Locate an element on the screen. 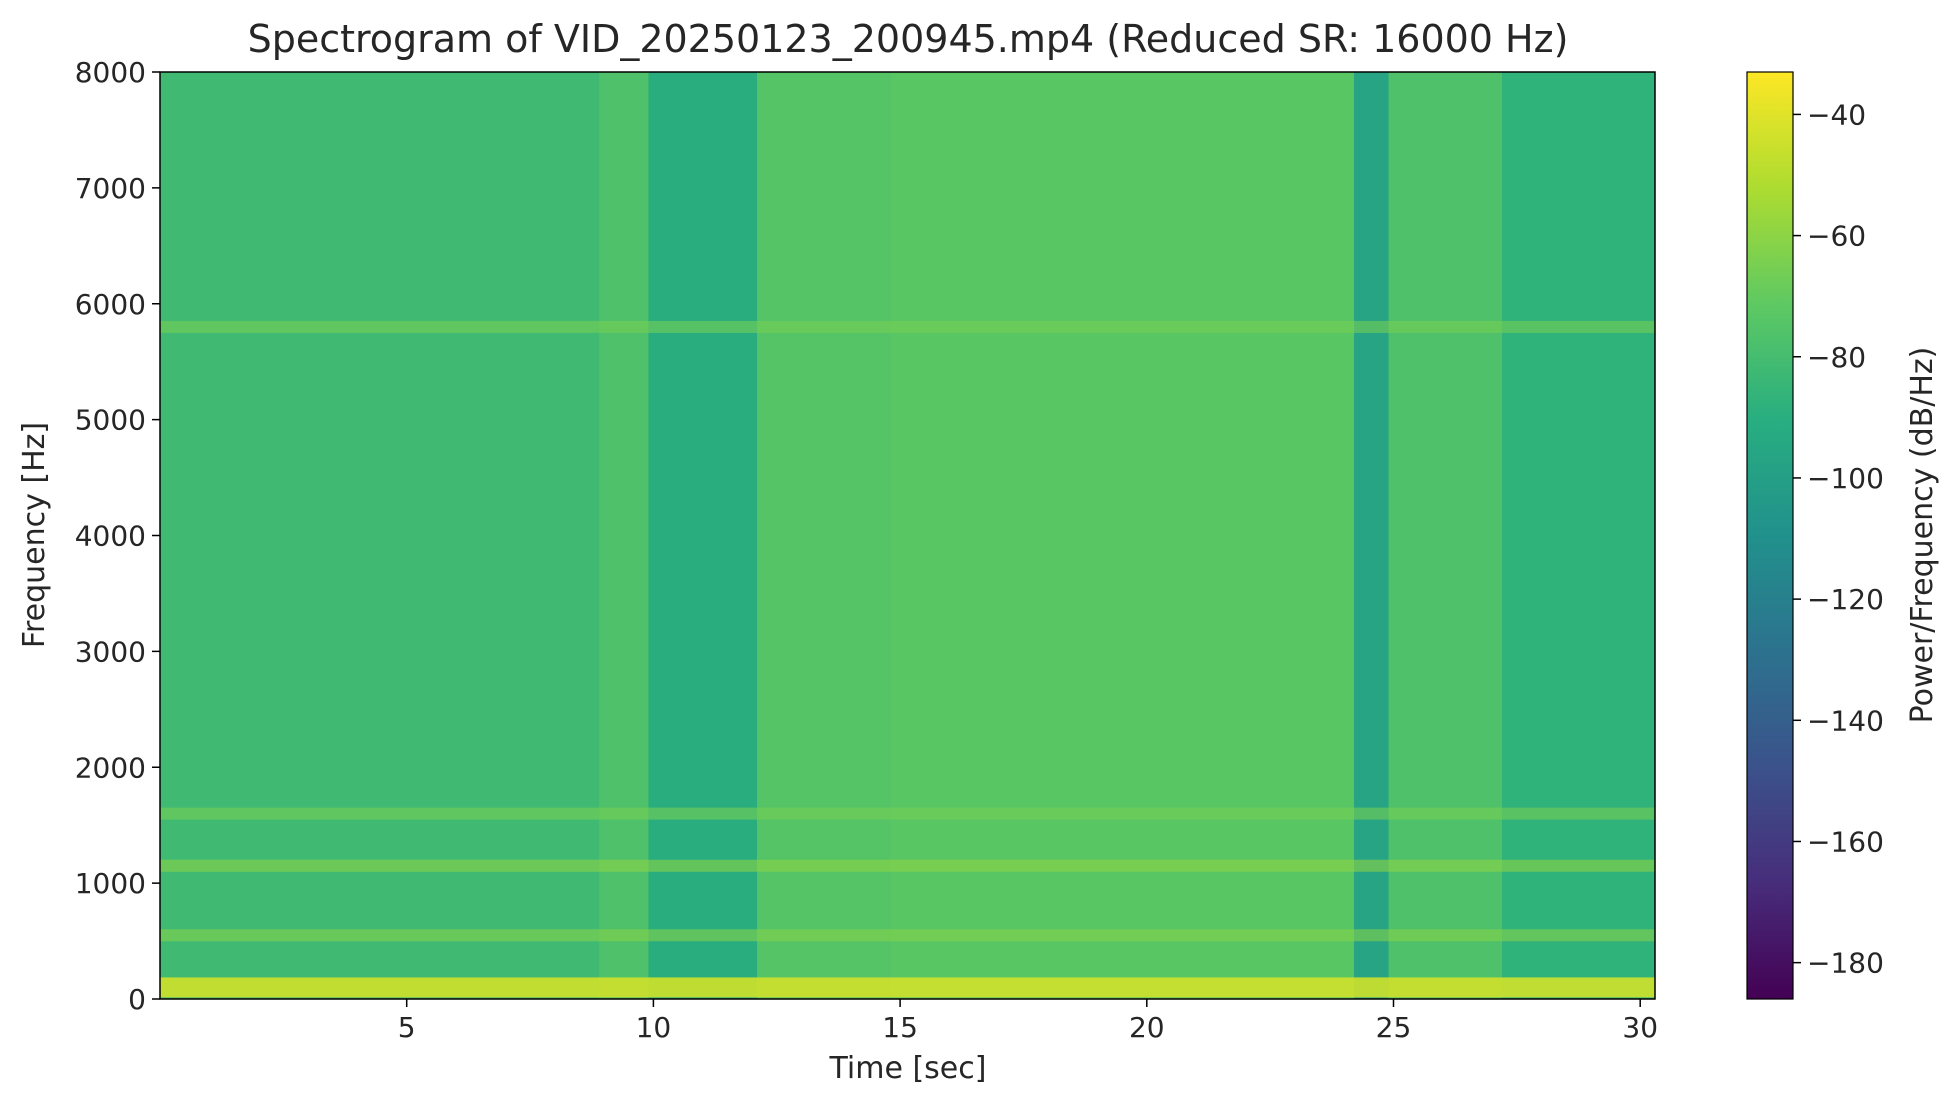  colorbar-label: Power/Frequency (dB/Hz) is located at coordinates (1922, 535).